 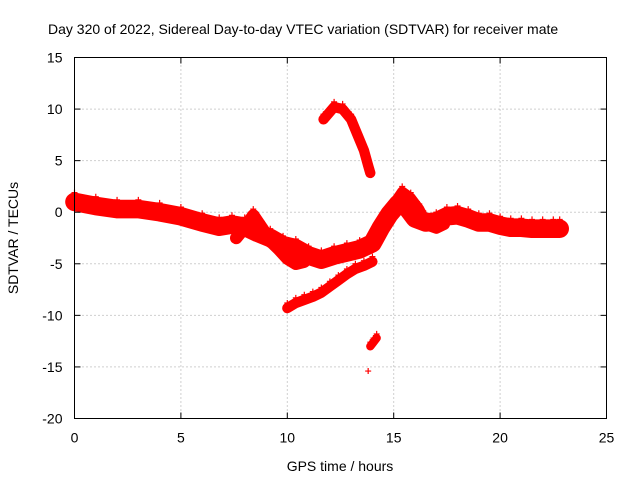 What do you see at coordinates (415, 210) in the screenshot?
I see `series-hump-trace` at bounding box center [415, 210].